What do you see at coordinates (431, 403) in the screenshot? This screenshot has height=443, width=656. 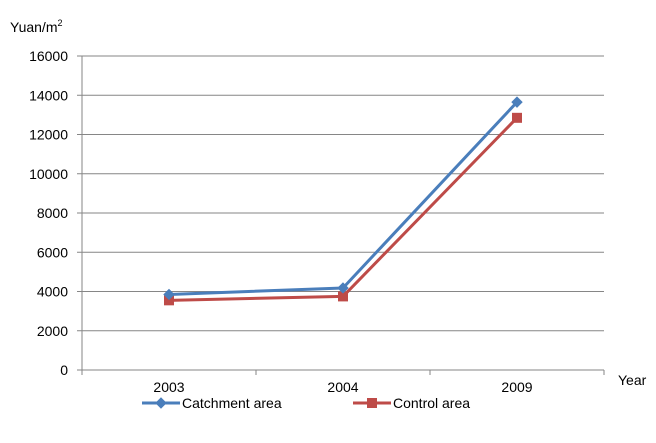 I see `legend-label: Control area` at bounding box center [431, 403].